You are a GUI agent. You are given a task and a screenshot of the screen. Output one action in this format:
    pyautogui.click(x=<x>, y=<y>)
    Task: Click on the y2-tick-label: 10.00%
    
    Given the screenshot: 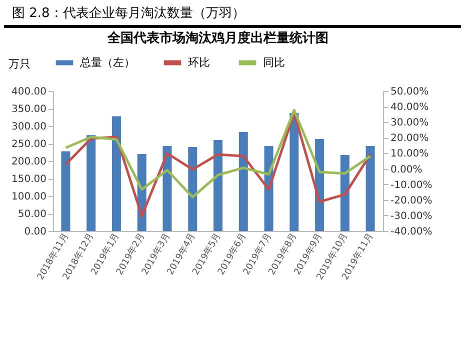 What is the action you would take?
    pyautogui.click(x=409, y=154)
    